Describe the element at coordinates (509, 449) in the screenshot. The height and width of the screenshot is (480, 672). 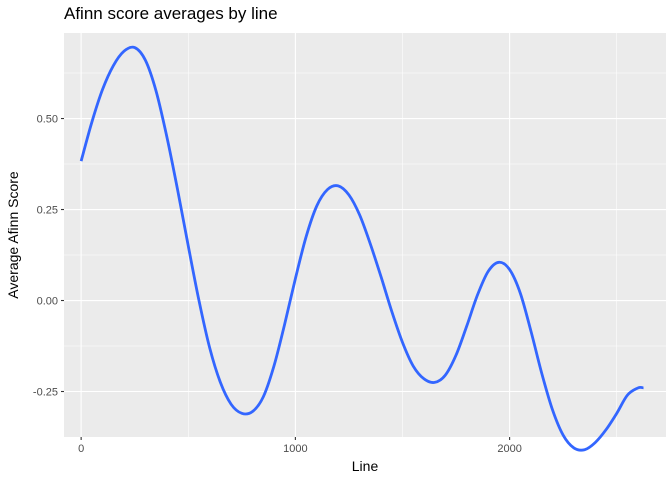
I see `x-tick-label: 2000` at that location.